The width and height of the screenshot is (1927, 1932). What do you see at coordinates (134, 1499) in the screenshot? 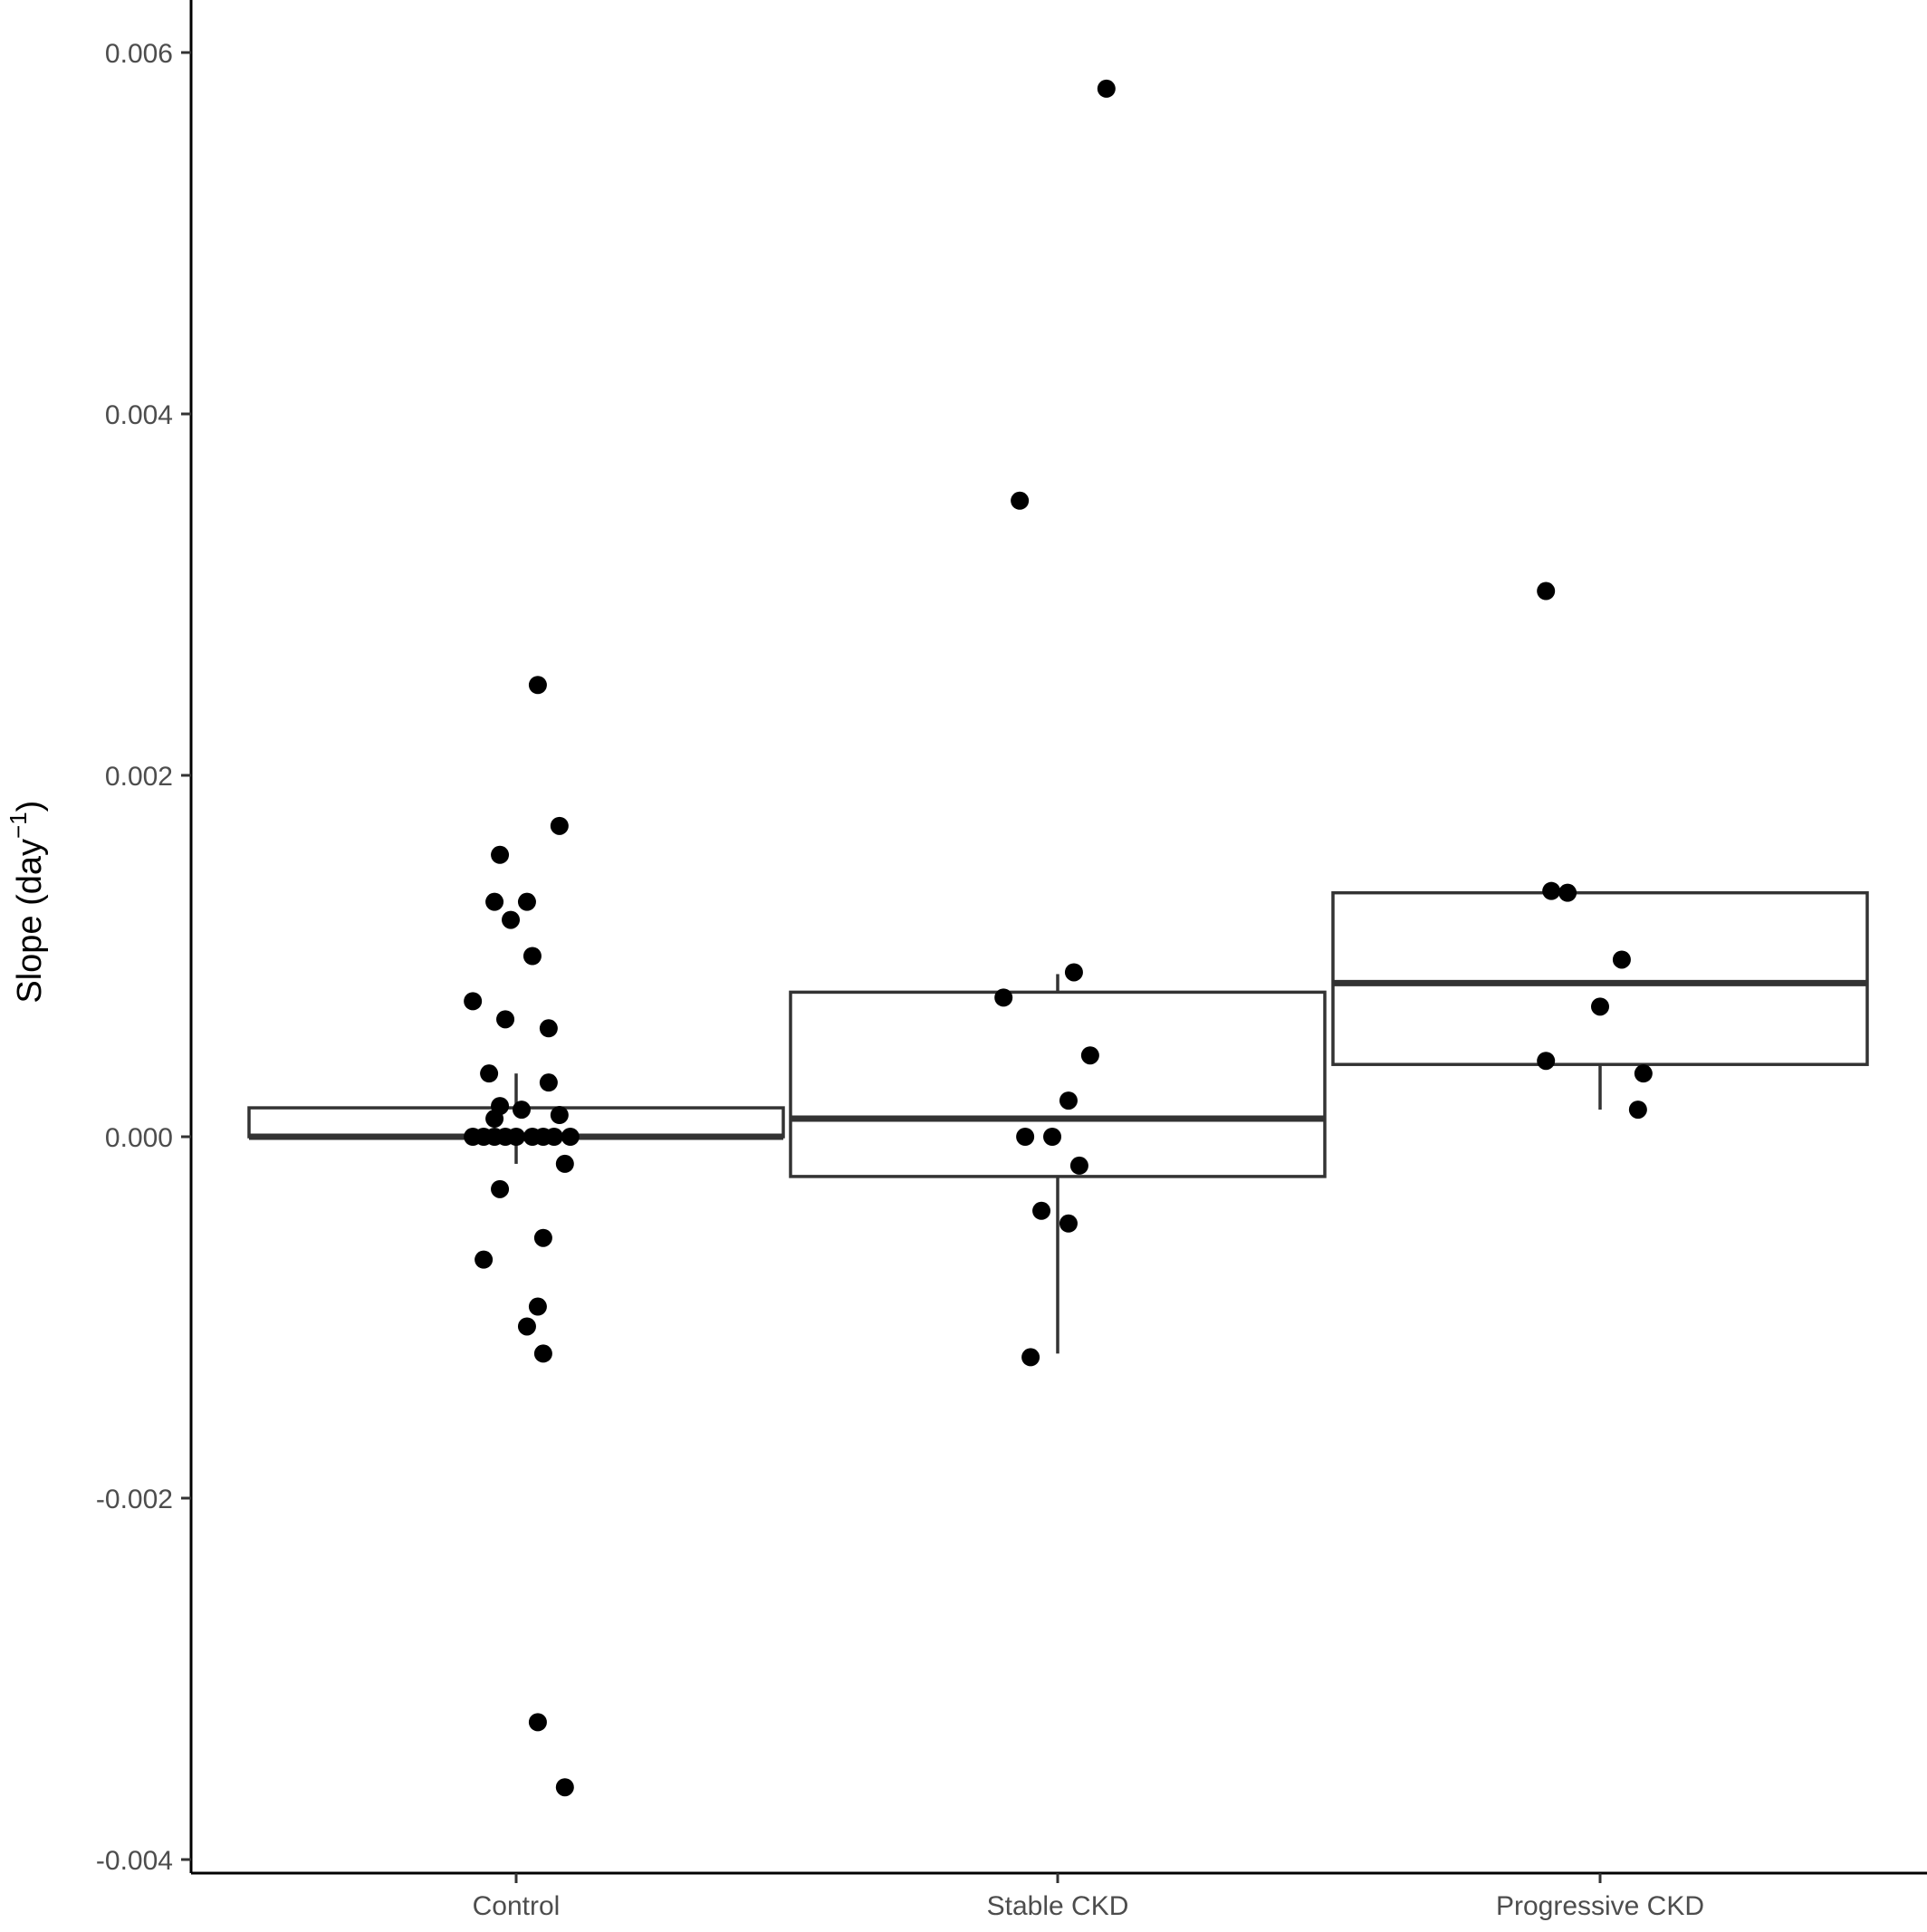
I see `y-tick-label: -0.002` at bounding box center [134, 1499].